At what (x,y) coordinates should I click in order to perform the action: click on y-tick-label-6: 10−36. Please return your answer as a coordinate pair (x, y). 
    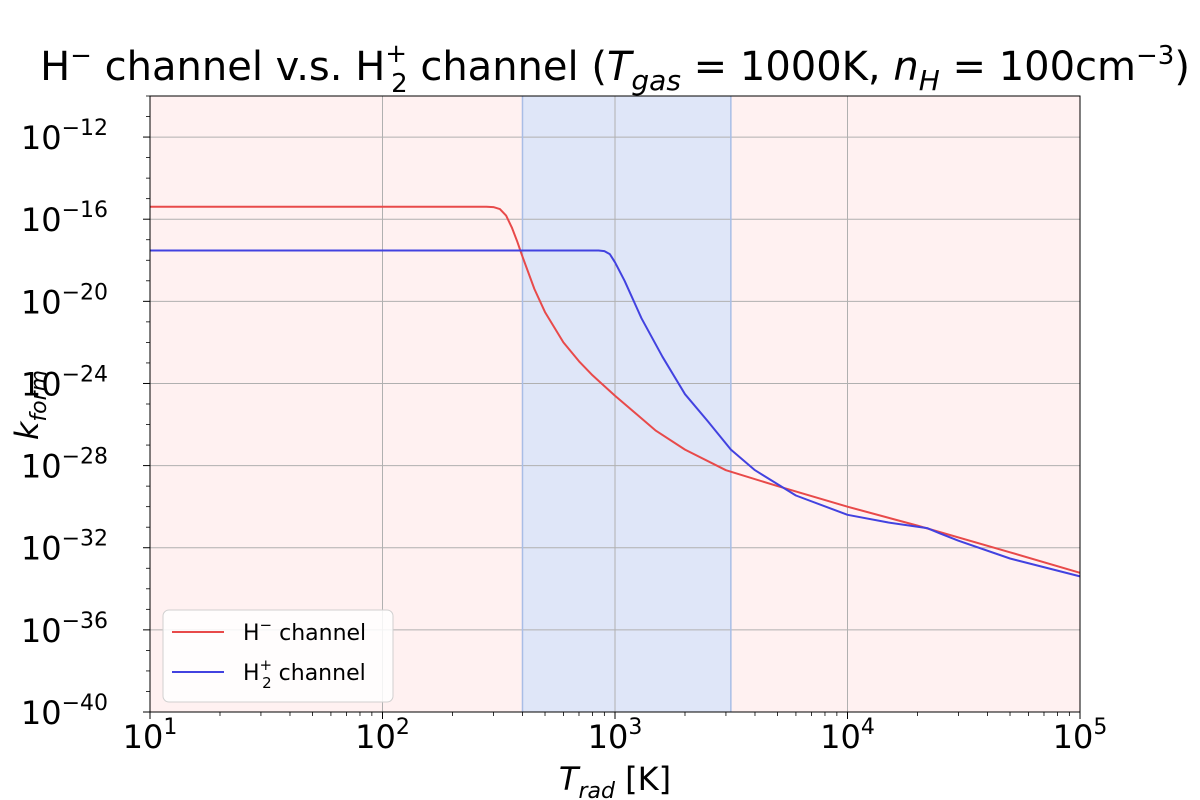
    Looking at the image, I should click on (64, 629).